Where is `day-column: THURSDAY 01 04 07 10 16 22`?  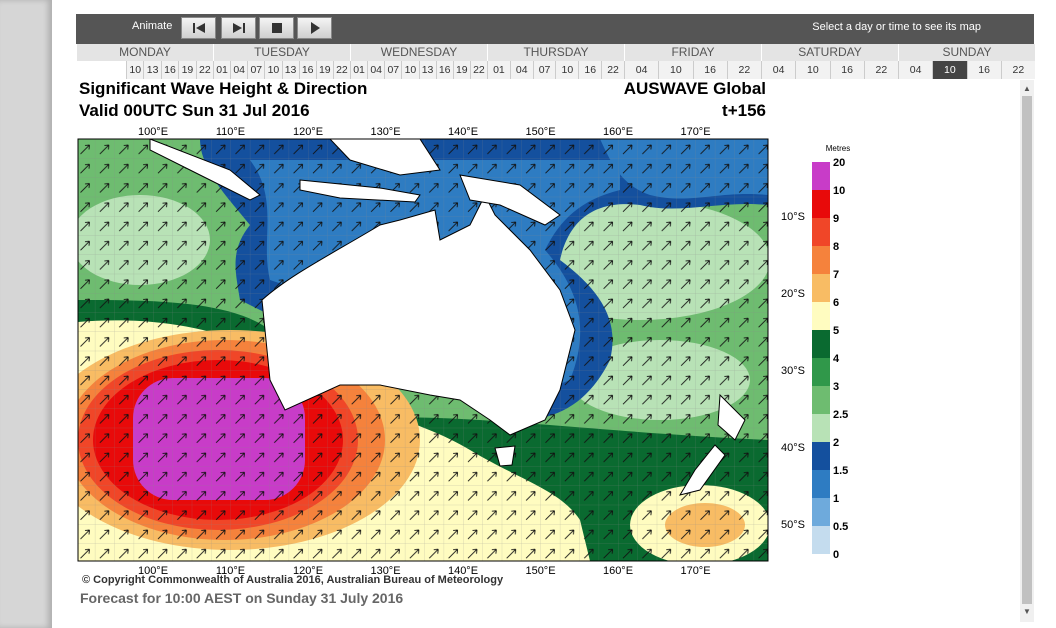 day-column: THURSDAY 01 04 07 10 16 22 is located at coordinates (555, 61).